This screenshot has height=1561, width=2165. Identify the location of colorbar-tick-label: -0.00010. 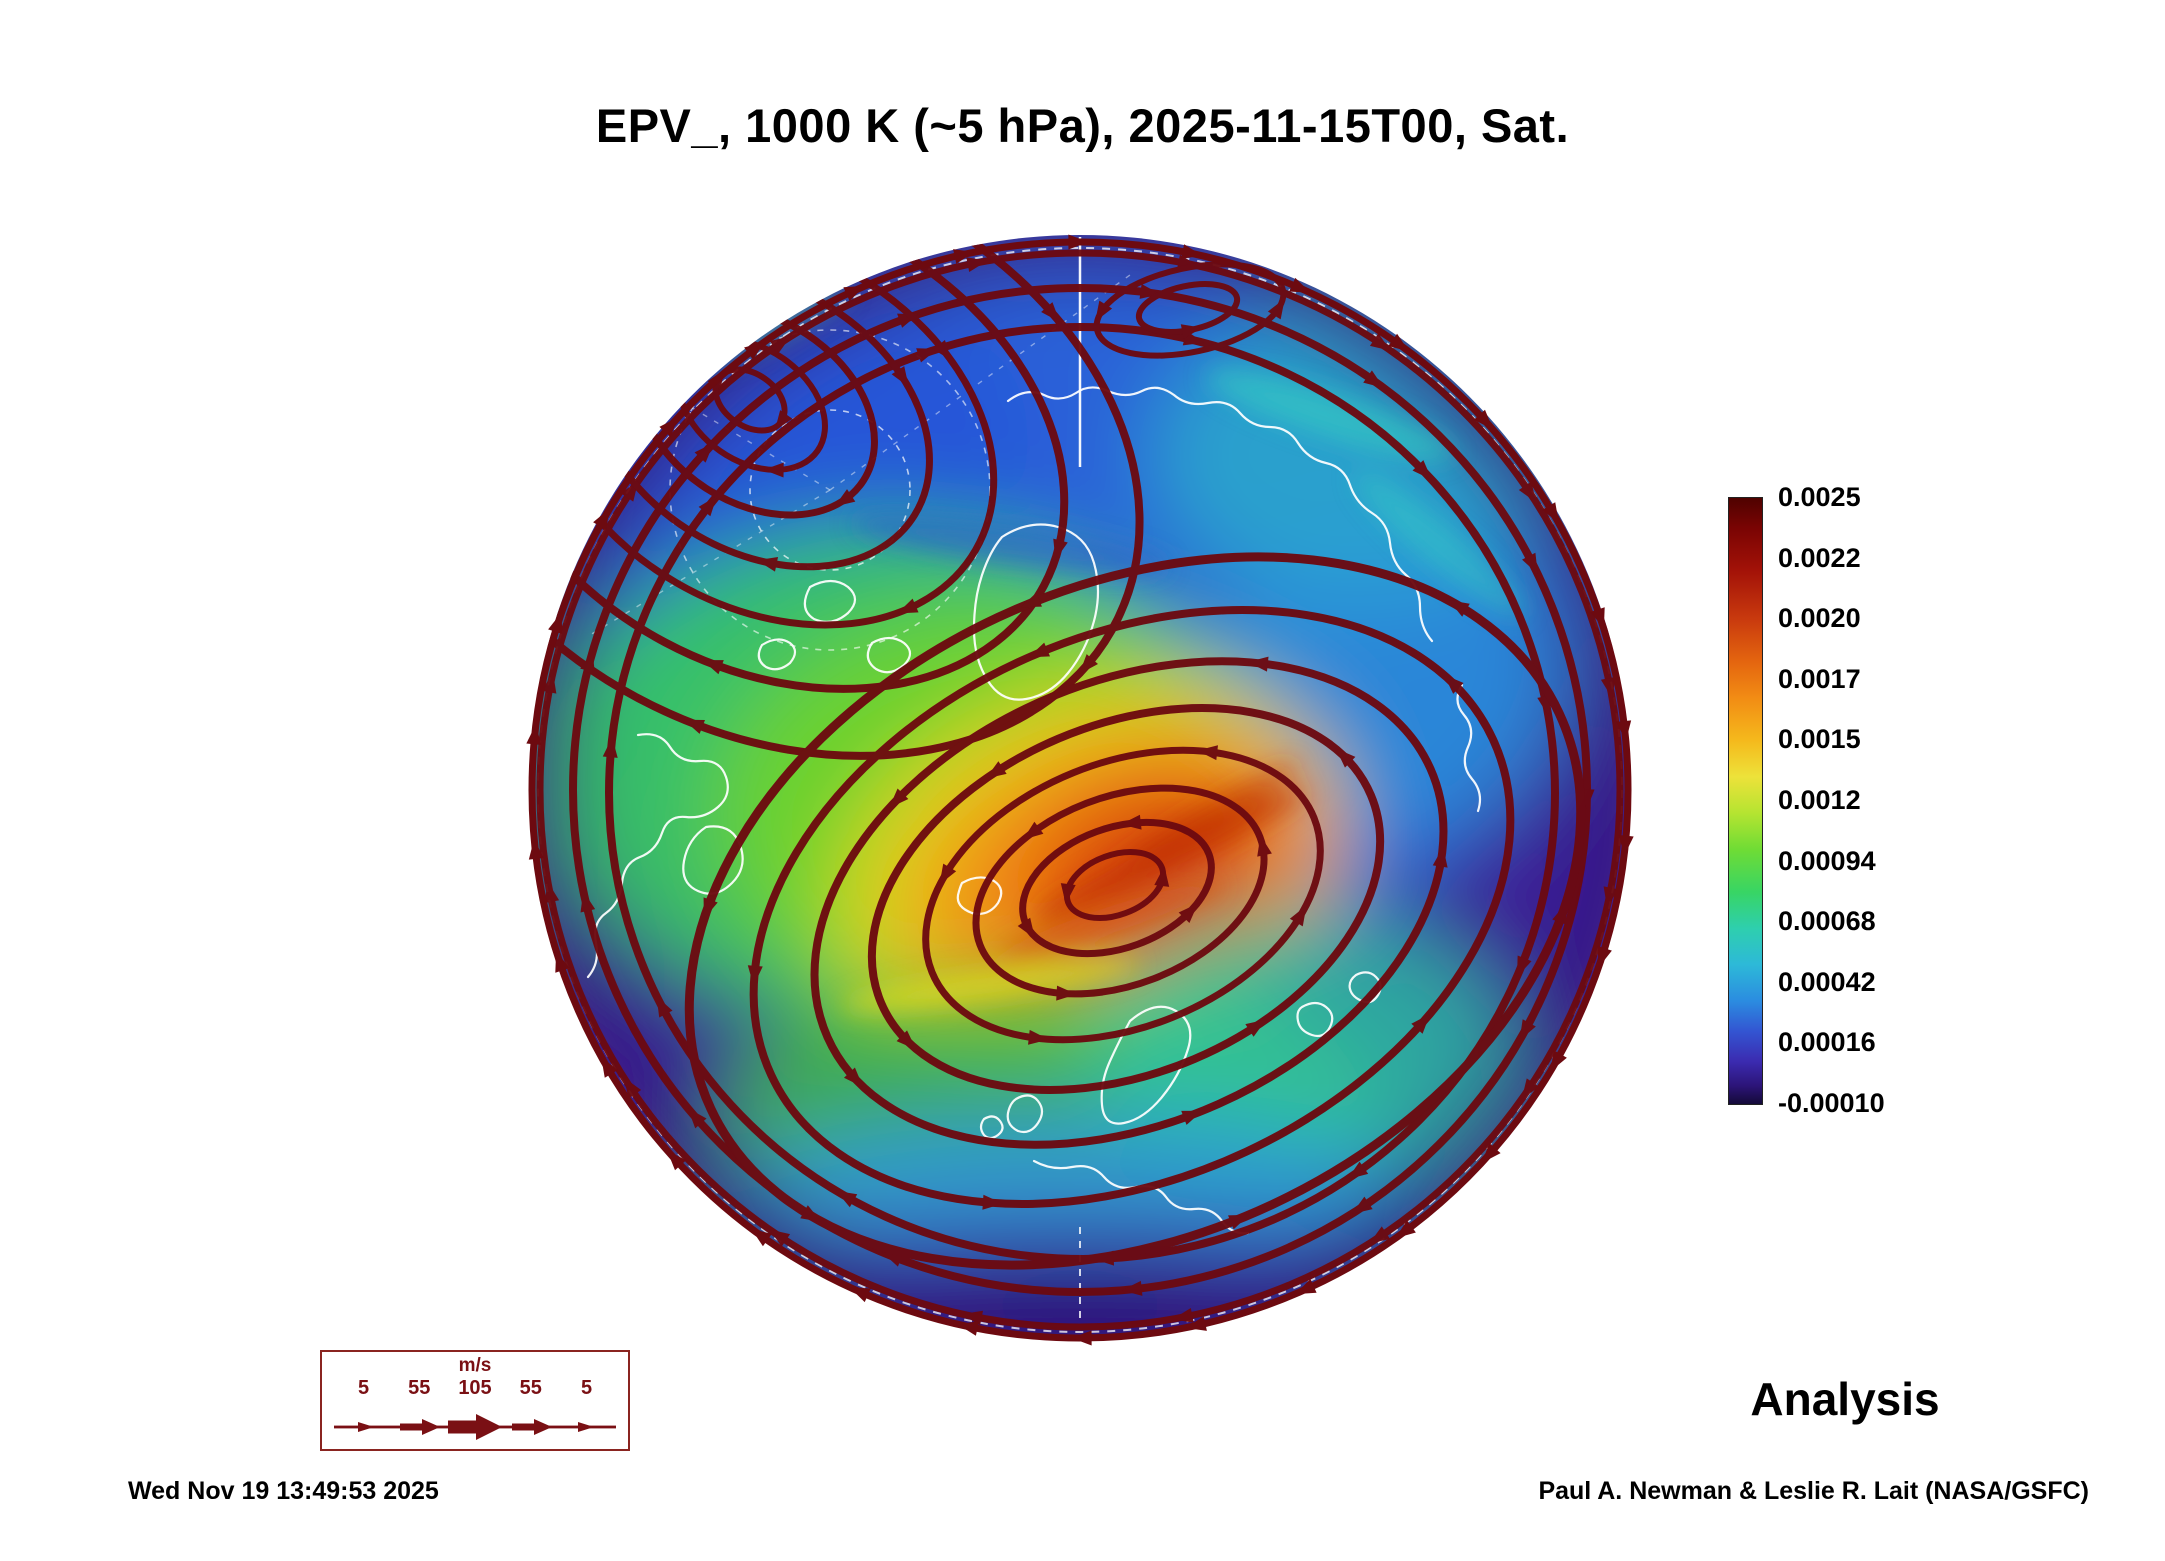
(1831, 1102).